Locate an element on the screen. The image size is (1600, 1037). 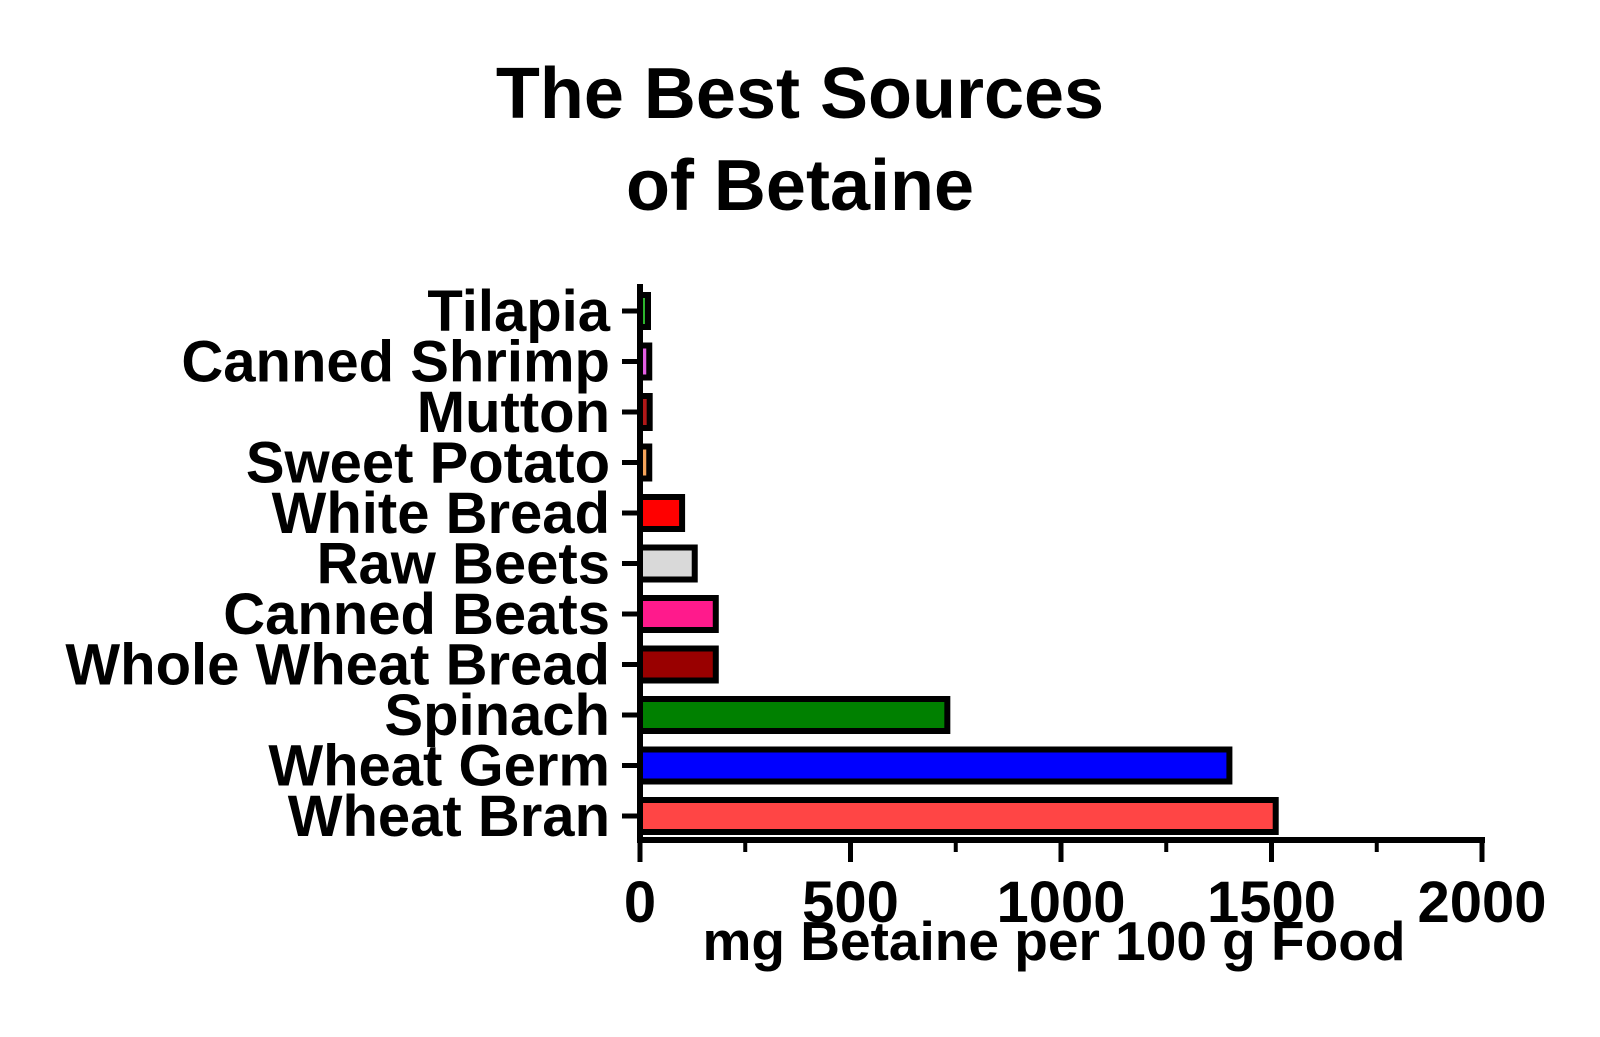
x-tick-label-0: 0 is located at coordinates (640, 902).